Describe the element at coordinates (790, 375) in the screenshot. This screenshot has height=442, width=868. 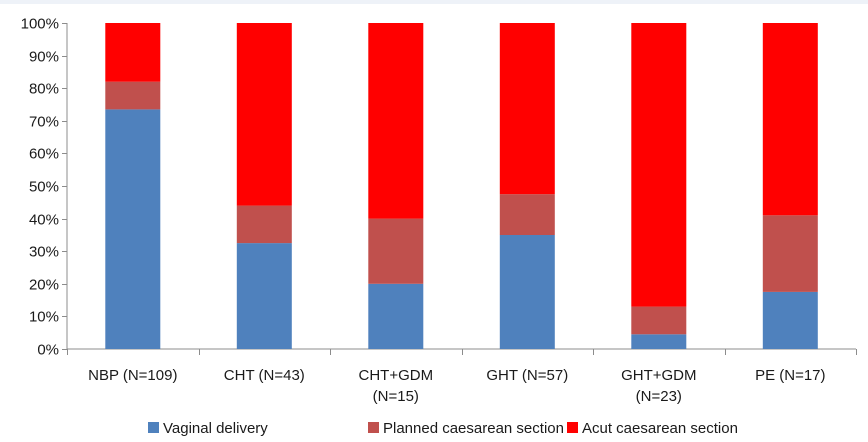
I see `x-category-label: PE (N=17)` at that location.